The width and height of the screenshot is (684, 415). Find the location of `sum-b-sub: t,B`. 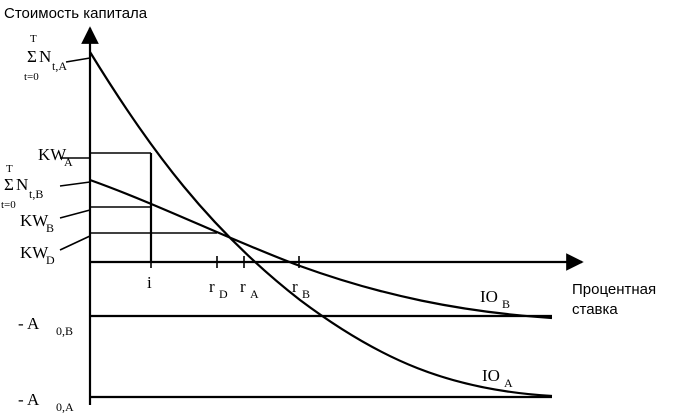

sum-b-sub: t,B is located at coordinates (36, 194).